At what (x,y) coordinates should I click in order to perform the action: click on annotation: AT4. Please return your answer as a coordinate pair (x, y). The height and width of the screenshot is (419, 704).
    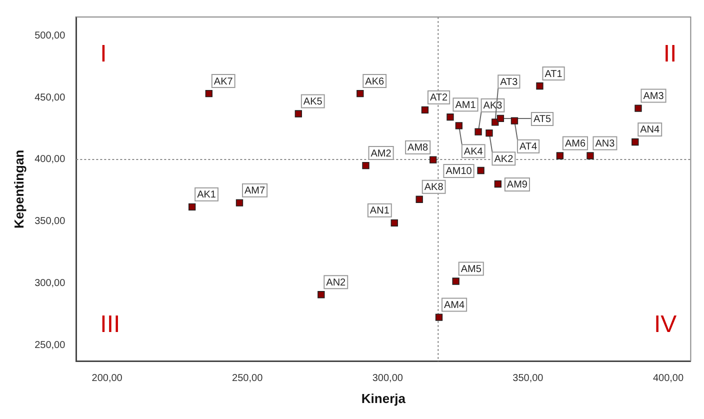
    Looking at the image, I should click on (528, 147).